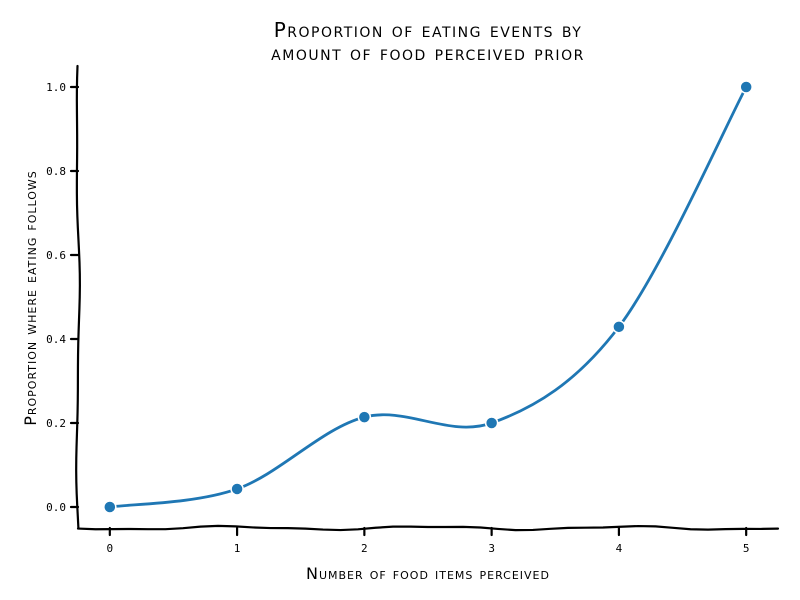  What do you see at coordinates (428, 53) in the screenshot?
I see `chart-title-line-2: amount of food perceived prior` at bounding box center [428, 53].